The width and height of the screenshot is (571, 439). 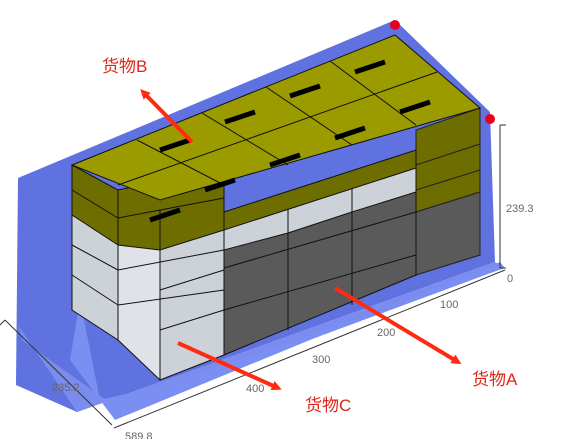 I want to click on arrow-cargo-a, so click(x=397, y=325).